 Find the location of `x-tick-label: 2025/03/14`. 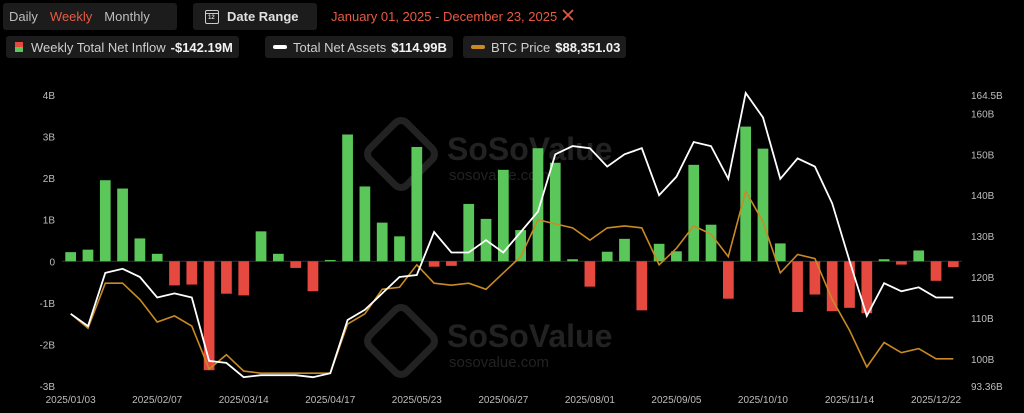

x-tick-label: 2025/03/14 is located at coordinates (244, 400).